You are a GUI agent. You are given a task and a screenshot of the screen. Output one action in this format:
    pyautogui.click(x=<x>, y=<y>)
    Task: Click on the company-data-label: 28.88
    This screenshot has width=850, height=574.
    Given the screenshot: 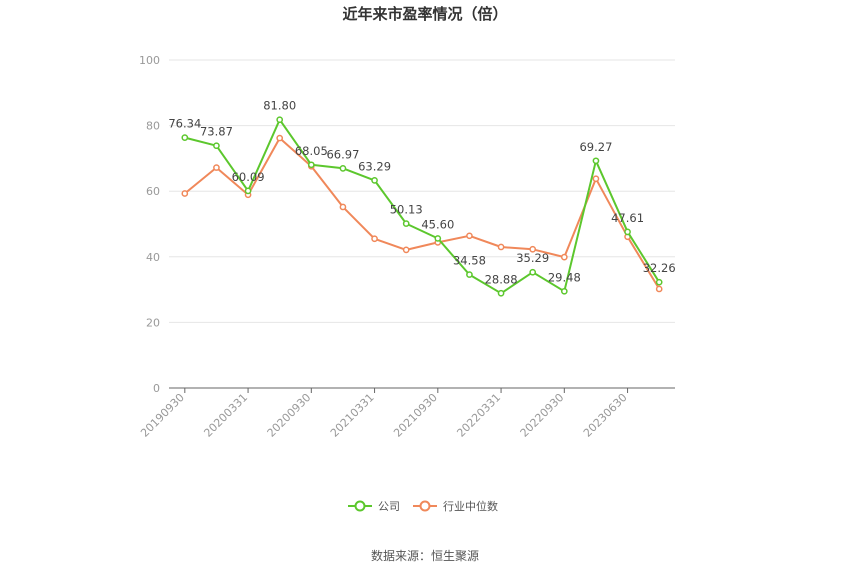 What is the action you would take?
    pyautogui.click(x=501, y=279)
    